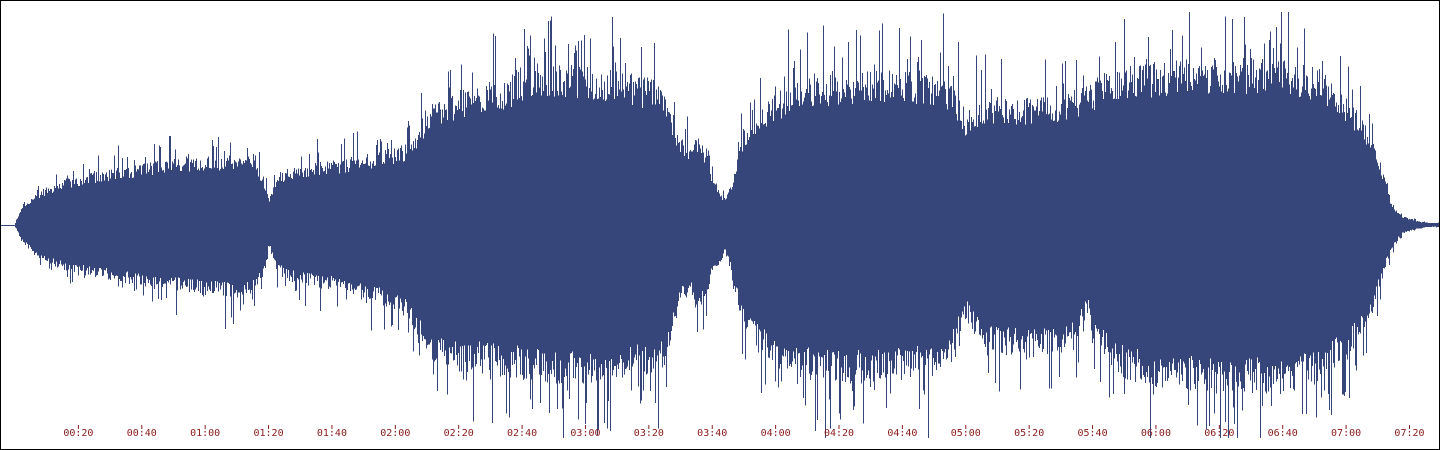  What do you see at coordinates (1029, 433) in the screenshot?
I see `time-tick-label: 05:20` at bounding box center [1029, 433].